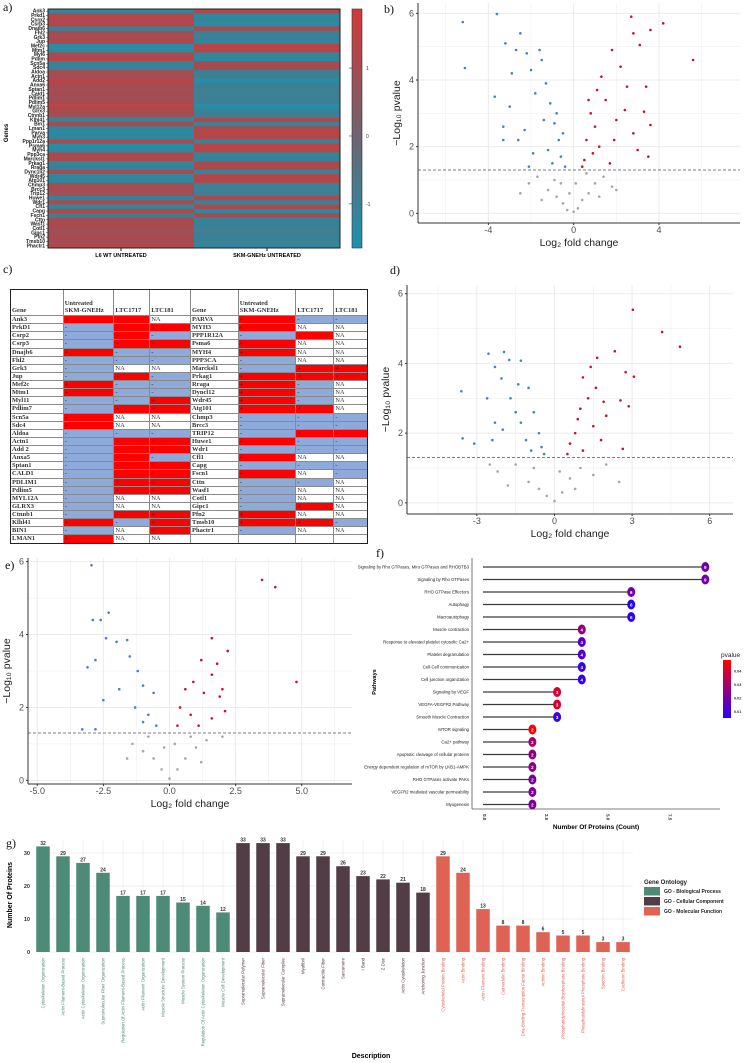 The image size is (744, 1063). I want to click on x-tick-label: -4, so click(488, 230).